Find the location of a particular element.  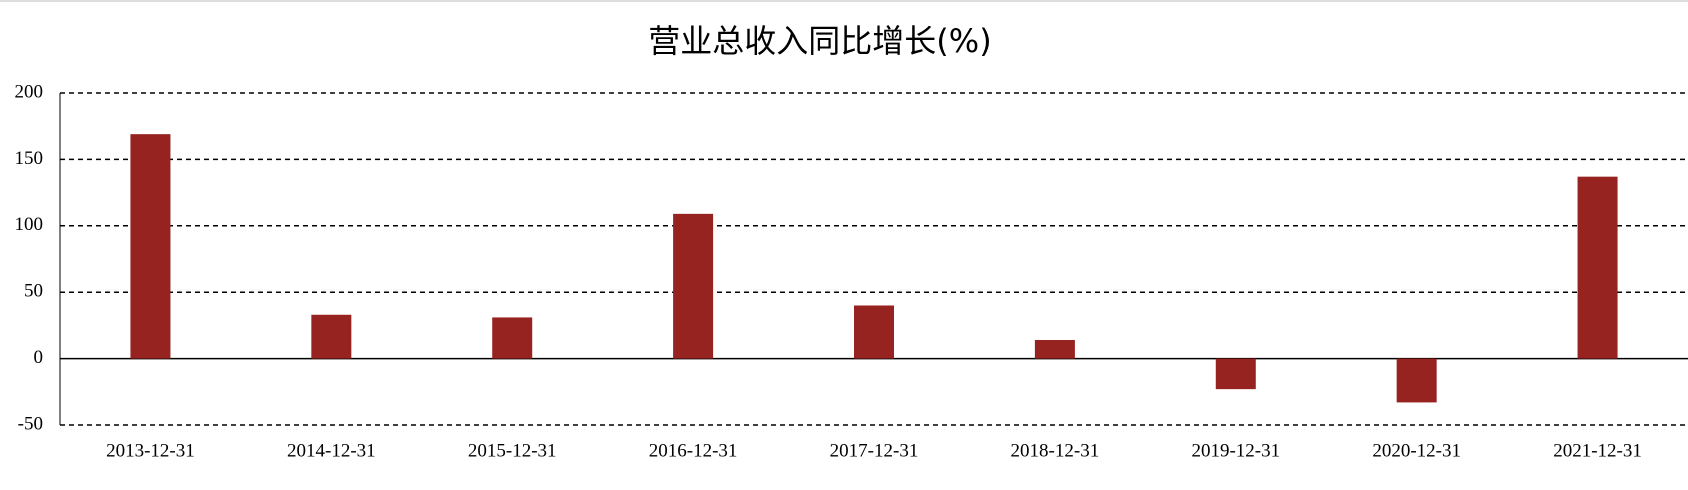

y-tick-label: 0 is located at coordinates (39, 357).